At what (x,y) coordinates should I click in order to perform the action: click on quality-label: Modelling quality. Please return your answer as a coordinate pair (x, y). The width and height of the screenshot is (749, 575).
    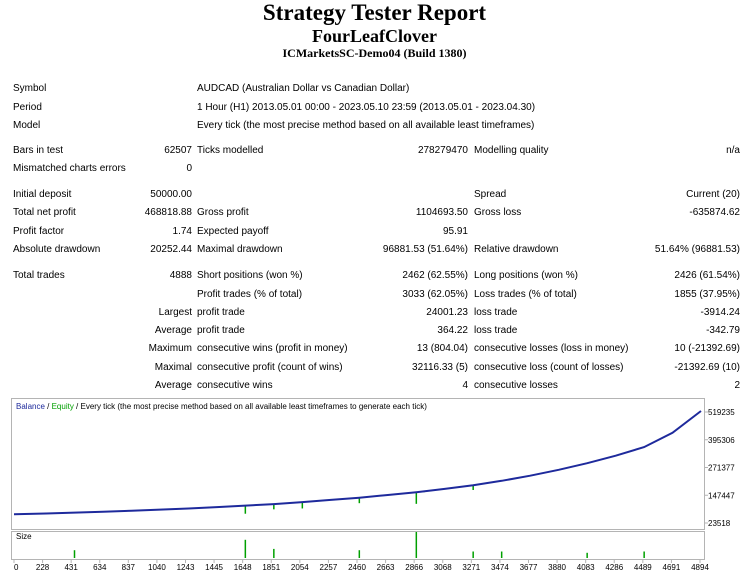
    Looking at the image, I should click on (511, 150).